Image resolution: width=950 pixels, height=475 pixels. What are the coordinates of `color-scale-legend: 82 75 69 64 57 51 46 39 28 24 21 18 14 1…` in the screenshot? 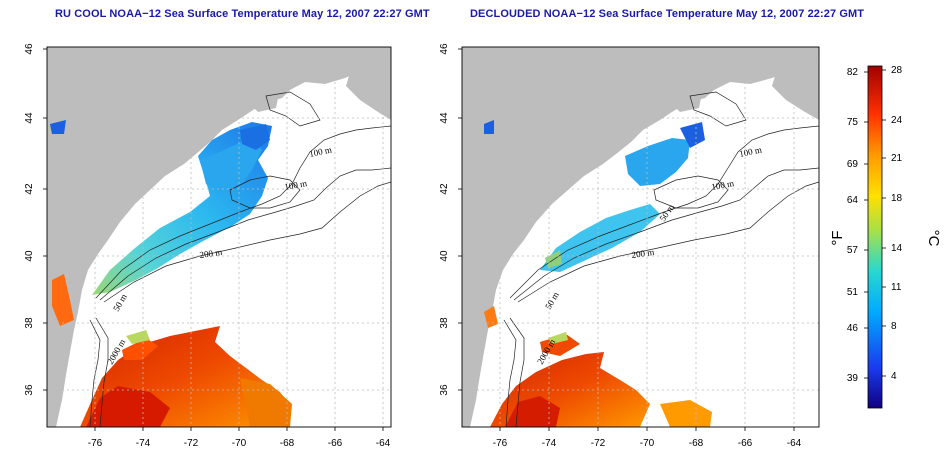 It's located at (885, 237).